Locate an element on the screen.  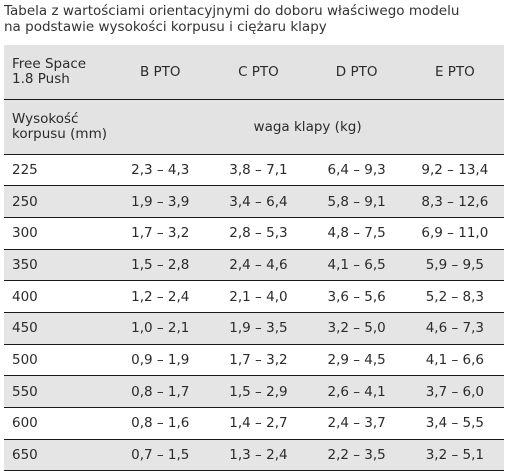
height-header-line-2: korpusu (mm) is located at coordinates (59, 133).